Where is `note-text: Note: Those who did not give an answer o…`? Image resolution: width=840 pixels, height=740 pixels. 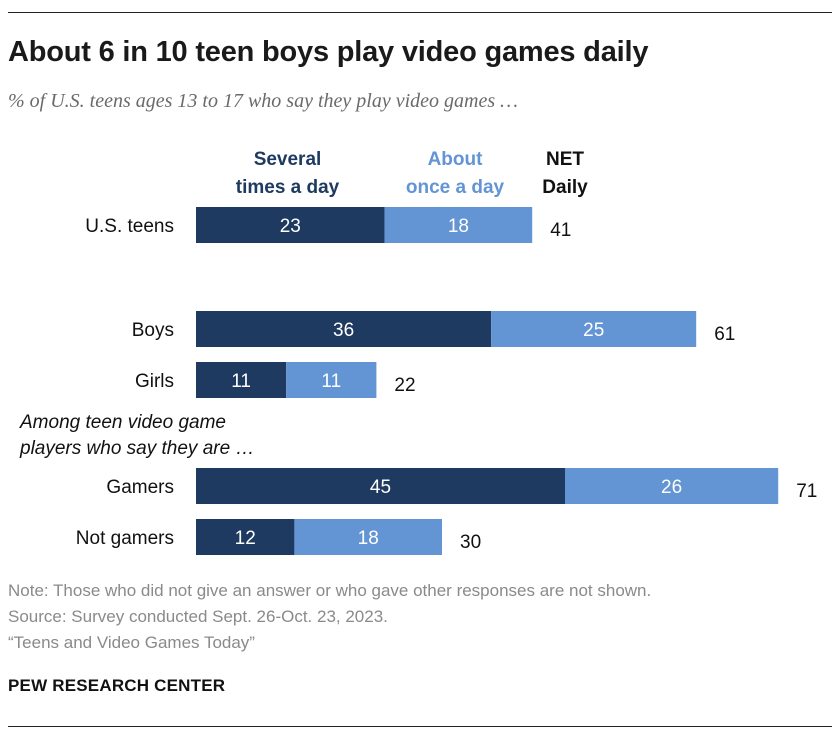 note-text: Note: Those who did not give an answer o… is located at coordinates (330, 590).